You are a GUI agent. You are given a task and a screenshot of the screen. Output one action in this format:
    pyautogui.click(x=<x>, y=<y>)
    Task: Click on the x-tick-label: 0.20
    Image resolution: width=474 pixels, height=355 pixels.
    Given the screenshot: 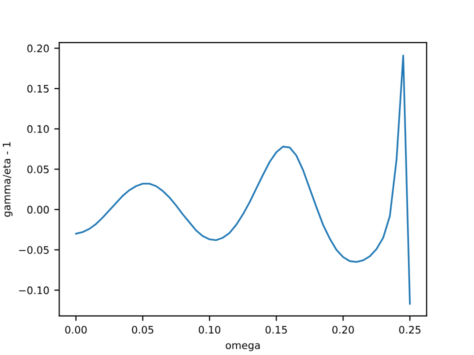 What is the action you would take?
    pyautogui.click(x=343, y=330)
    